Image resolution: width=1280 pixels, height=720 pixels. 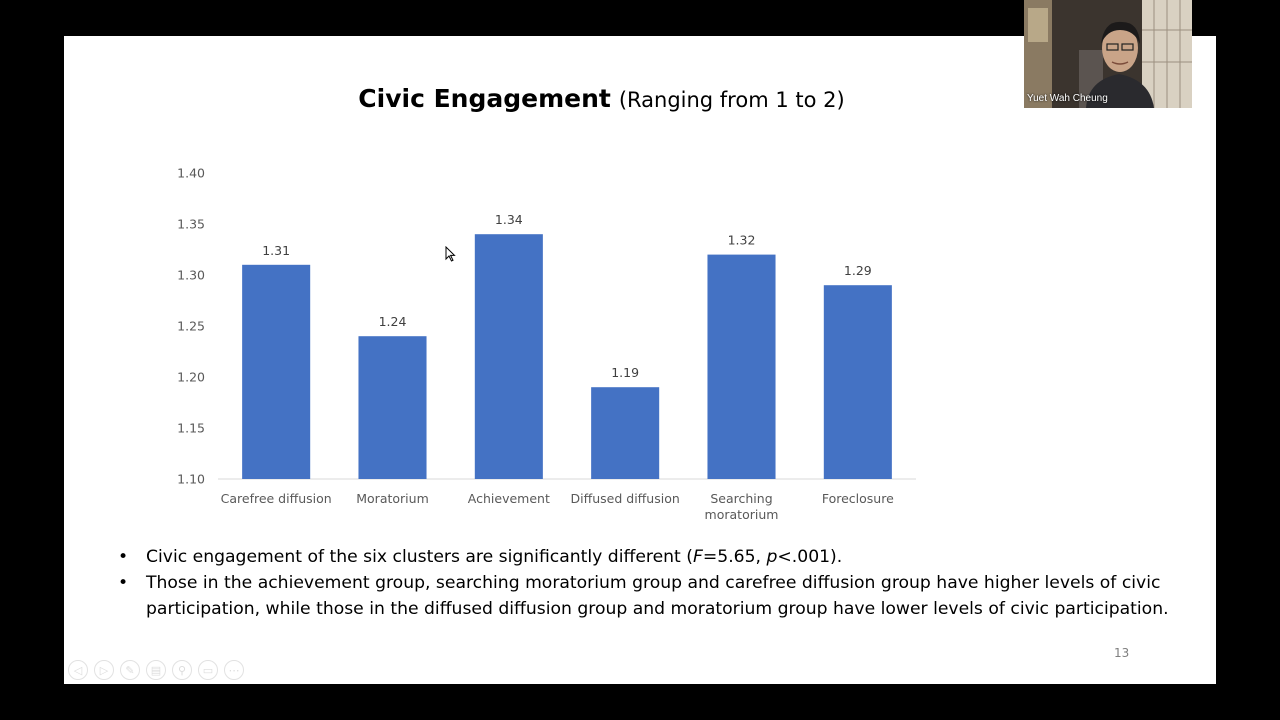 I want to click on data-label: 1.19, so click(x=625, y=372).